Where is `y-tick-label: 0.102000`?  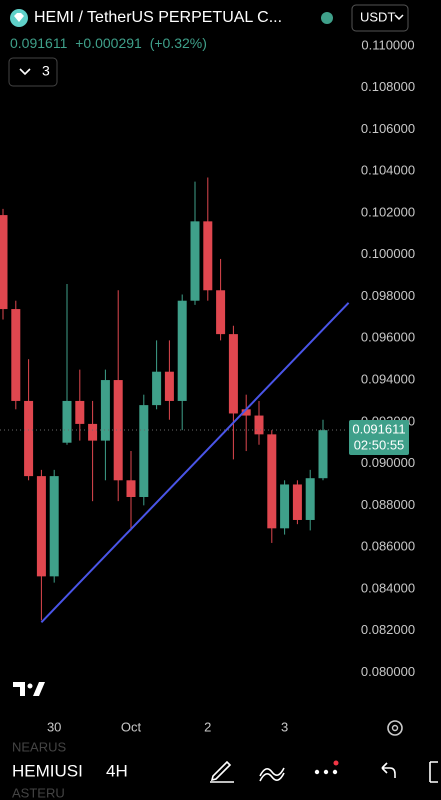
y-tick-label: 0.102000 is located at coordinates (388, 211).